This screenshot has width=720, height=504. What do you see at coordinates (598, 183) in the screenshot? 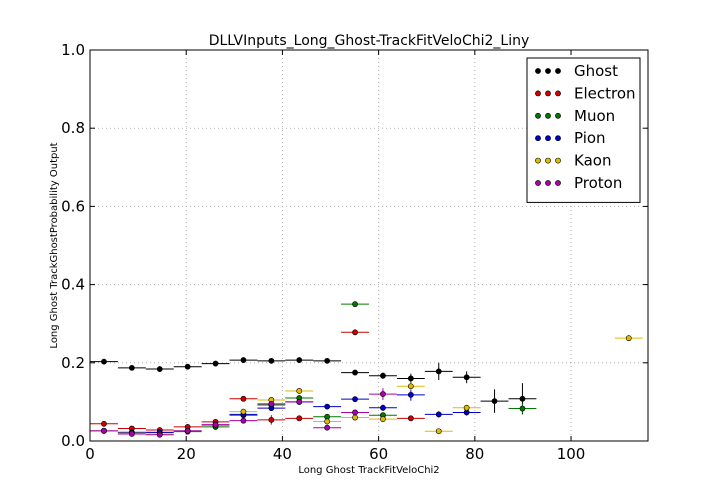
I see `legend-label: Proton` at bounding box center [598, 183].